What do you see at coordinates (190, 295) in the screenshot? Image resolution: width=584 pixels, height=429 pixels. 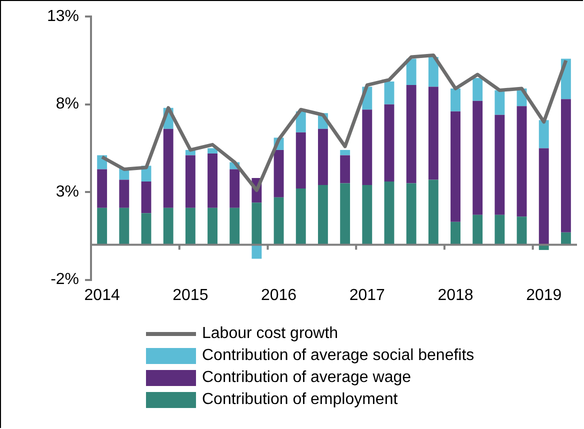 I see `x-tick-label: 2015` at bounding box center [190, 295].